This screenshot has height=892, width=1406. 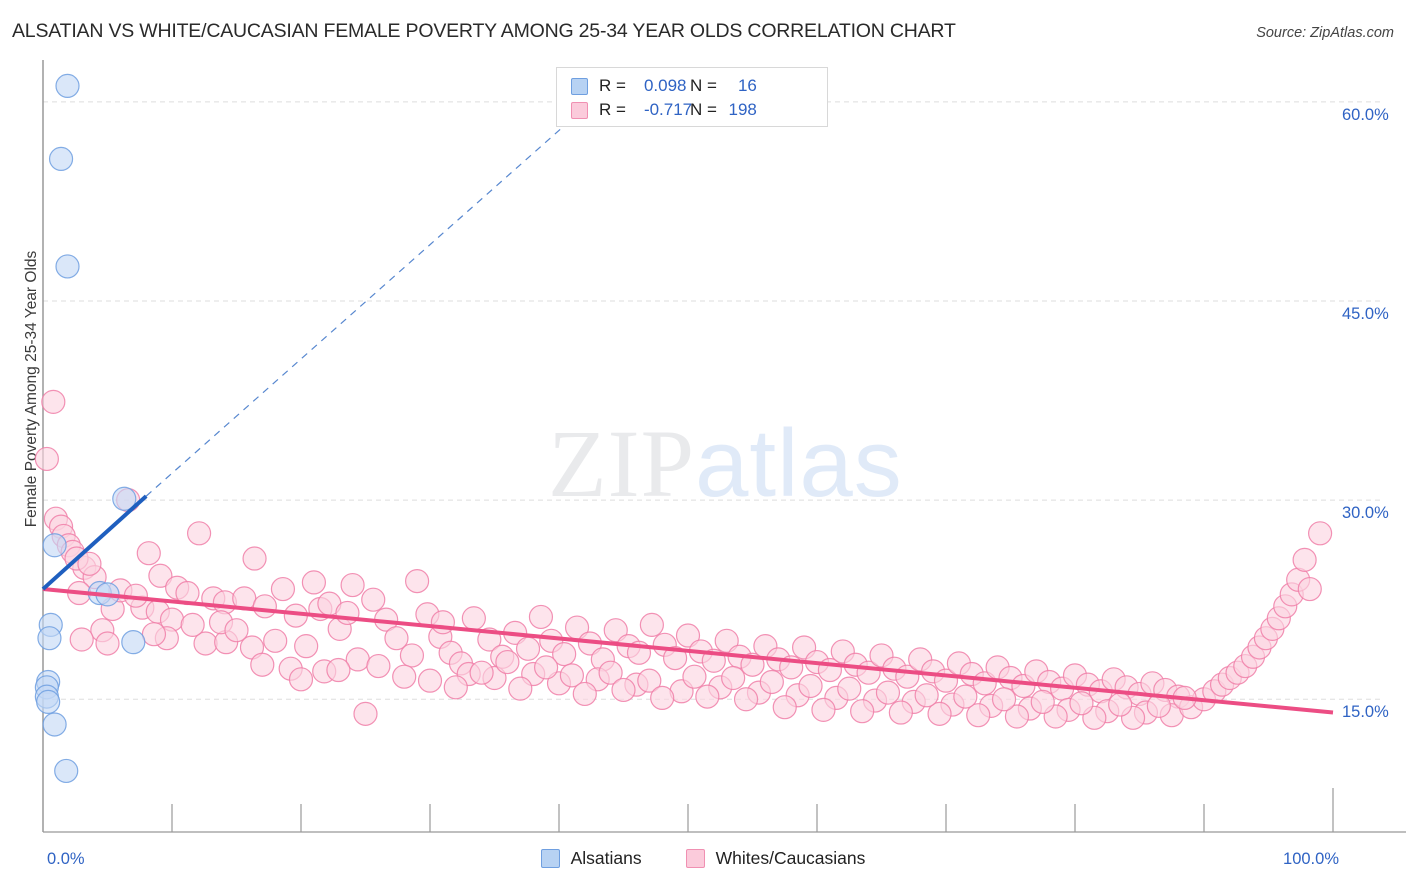 What do you see at coordinates (612, 85) in the screenshot?
I see `r-label-blue: R =` at bounding box center [612, 85].